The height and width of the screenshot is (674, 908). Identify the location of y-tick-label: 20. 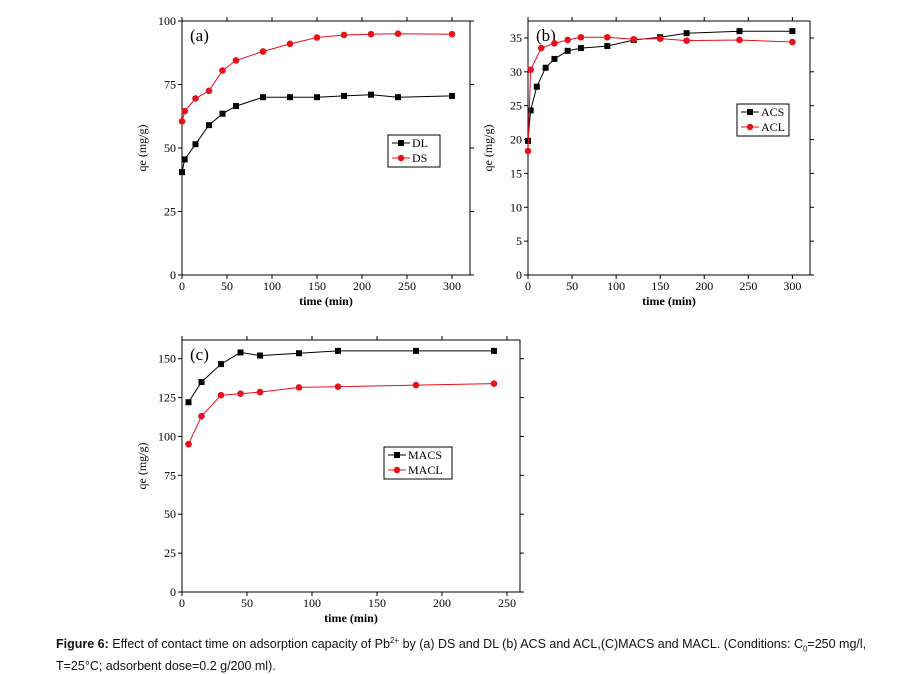
(516, 140).